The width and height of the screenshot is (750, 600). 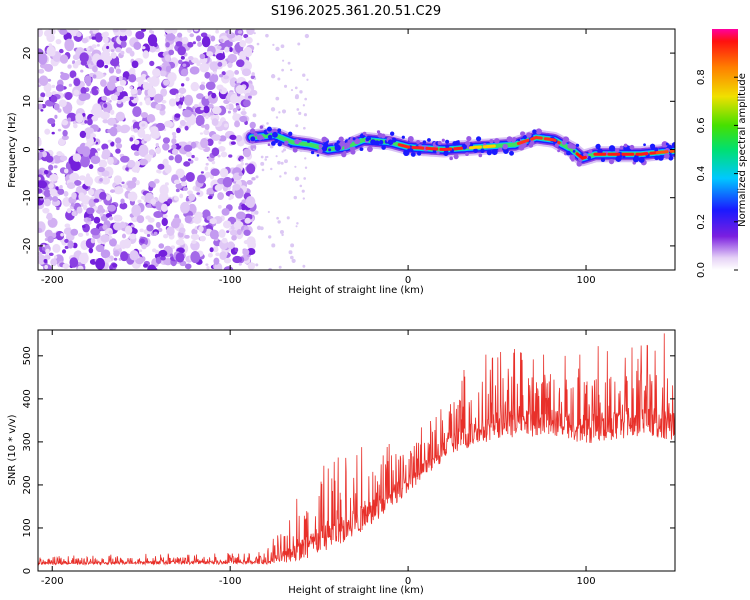 I want to click on y-tick-label: 300, so click(x=27, y=441).